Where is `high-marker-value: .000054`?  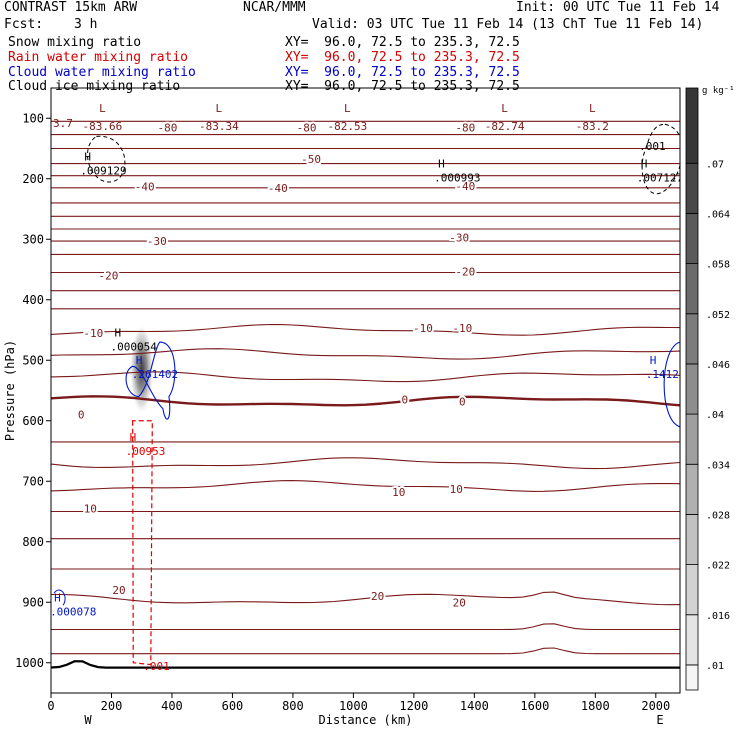
high-marker-value: .000054 is located at coordinates (134, 346).